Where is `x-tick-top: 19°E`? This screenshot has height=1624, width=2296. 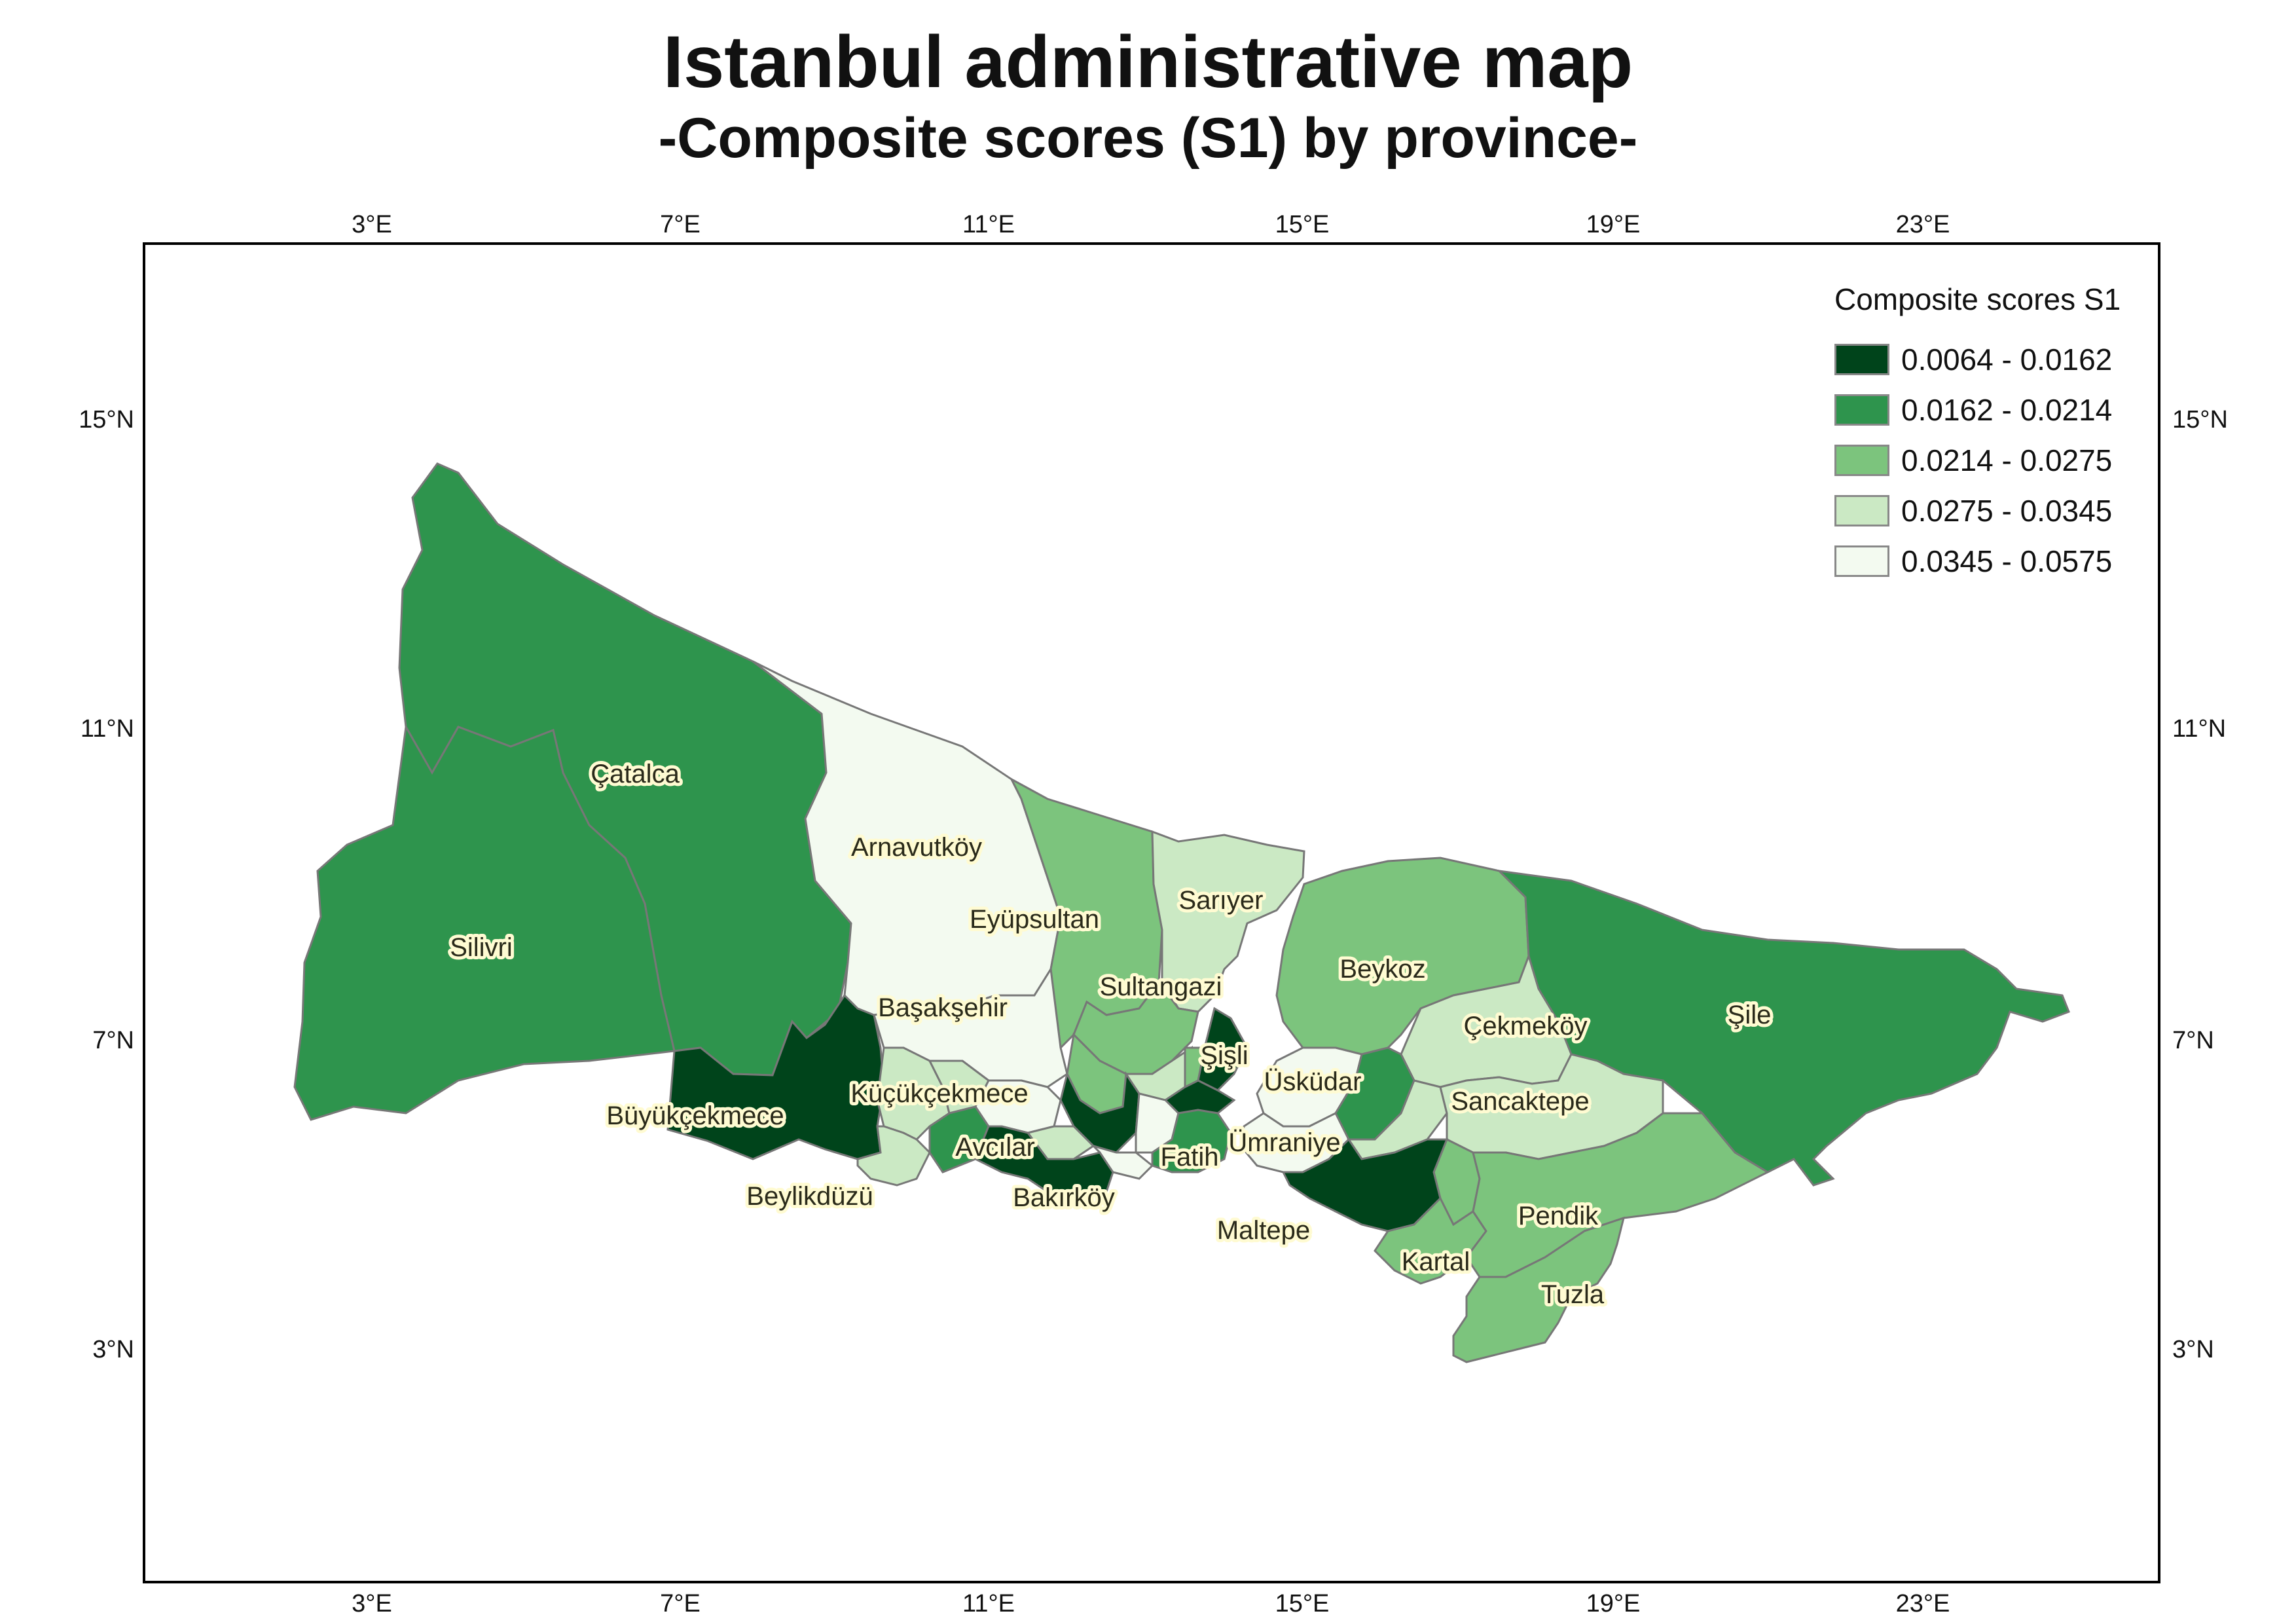
x-tick-top: 19°E is located at coordinates (1613, 224).